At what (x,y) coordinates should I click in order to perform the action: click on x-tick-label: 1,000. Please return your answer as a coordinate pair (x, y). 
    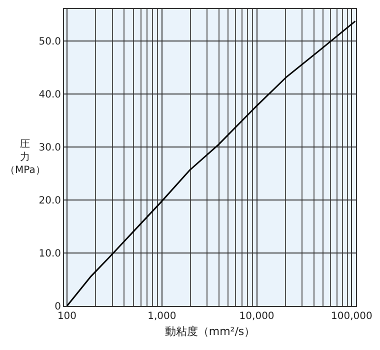
    Looking at the image, I should click on (162, 316).